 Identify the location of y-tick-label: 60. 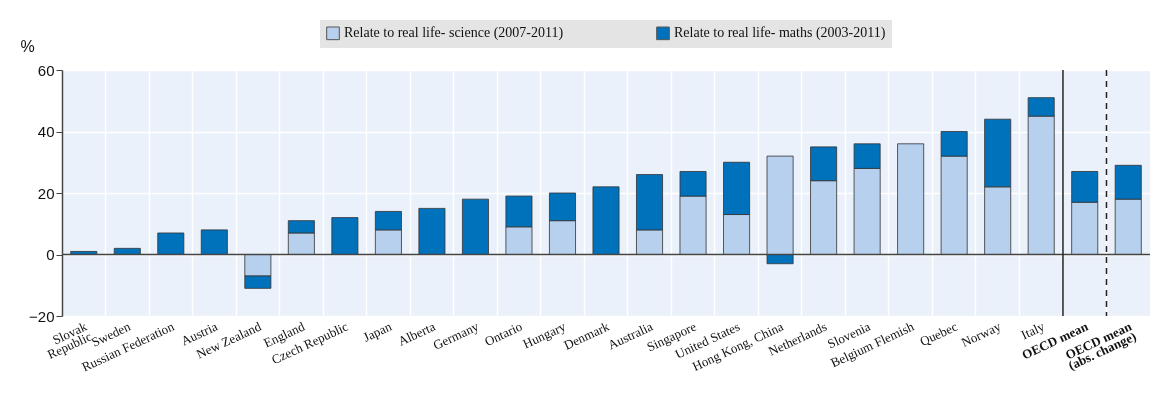
(46, 70).